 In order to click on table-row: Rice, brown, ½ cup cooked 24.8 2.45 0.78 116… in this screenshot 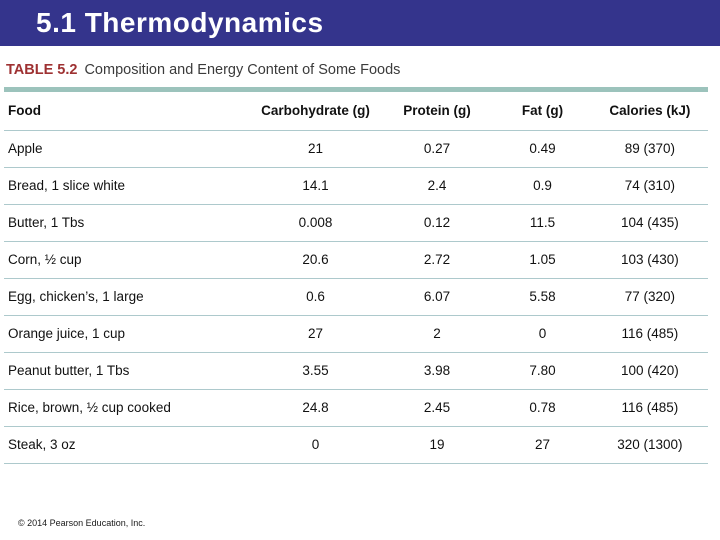, I will do `click(356, 408)`.